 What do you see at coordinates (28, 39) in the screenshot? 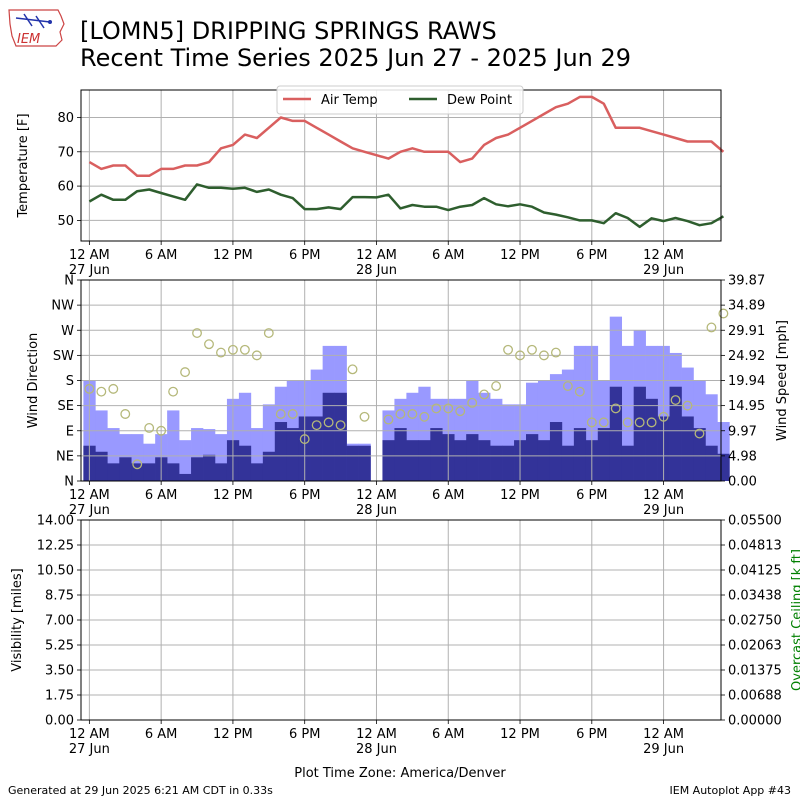
I see `logo-text: IEM` at bounding box center [28, 39].